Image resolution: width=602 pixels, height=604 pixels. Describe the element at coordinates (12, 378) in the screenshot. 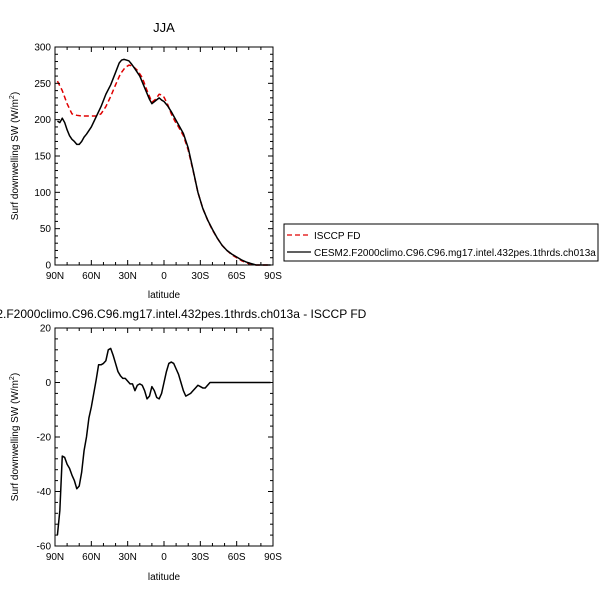

I see `bottom-ylabel-sup: 2` at that location.